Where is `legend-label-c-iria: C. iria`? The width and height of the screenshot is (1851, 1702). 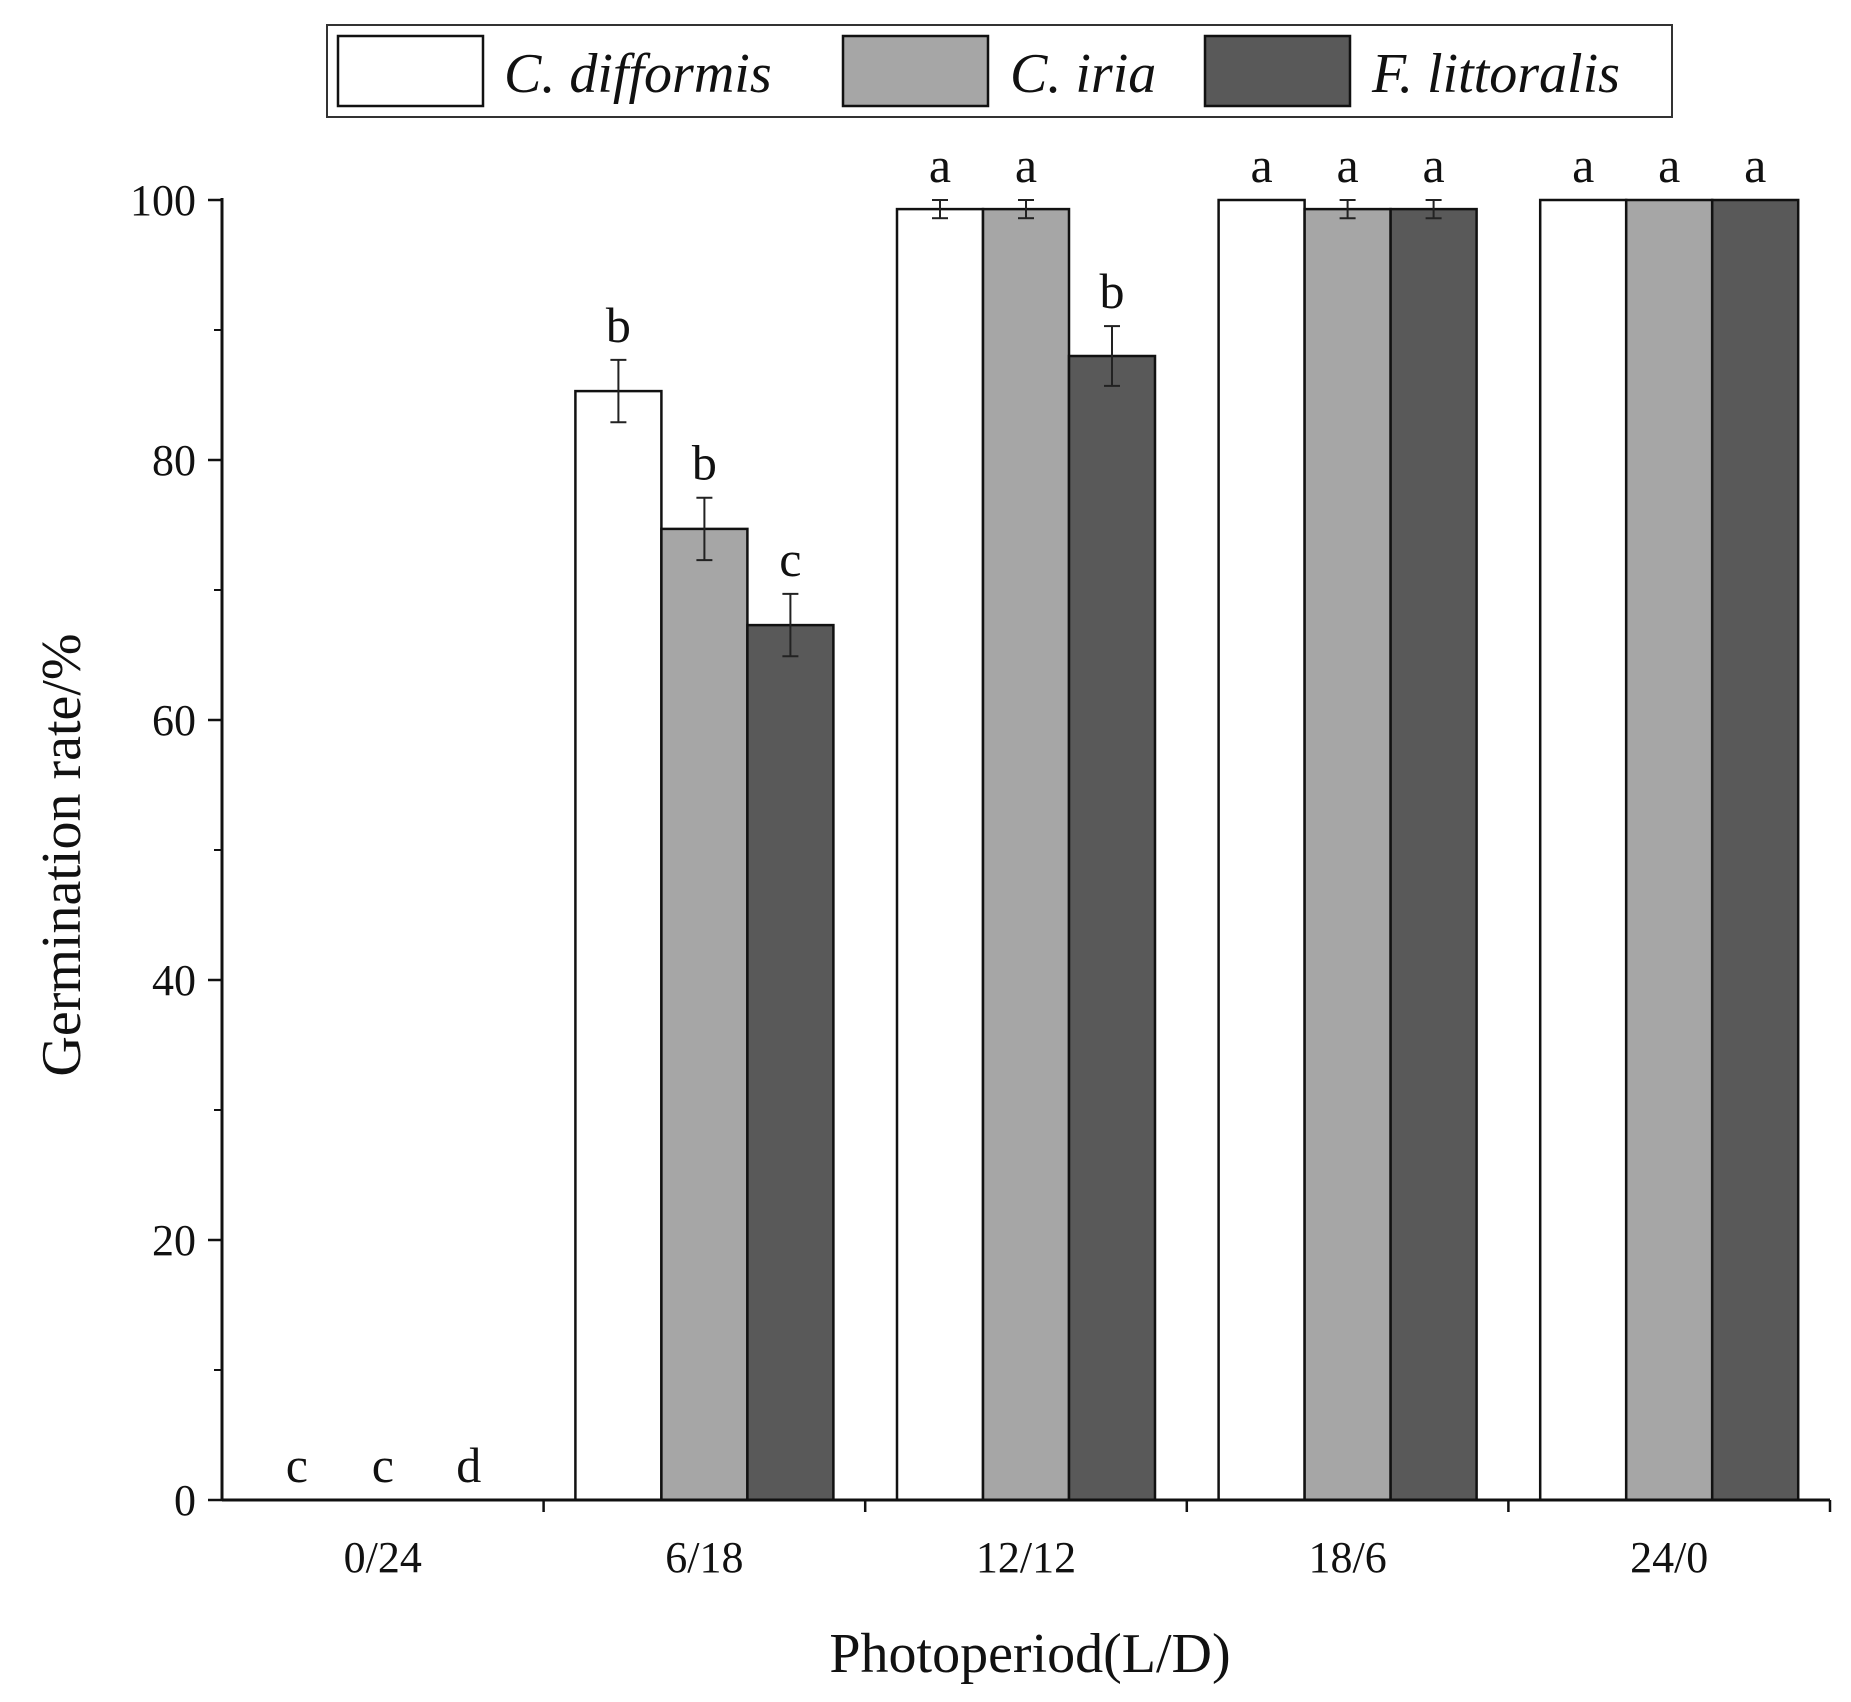
legend-label-c-iria: C. iria is located at coordinates (1083, 74).